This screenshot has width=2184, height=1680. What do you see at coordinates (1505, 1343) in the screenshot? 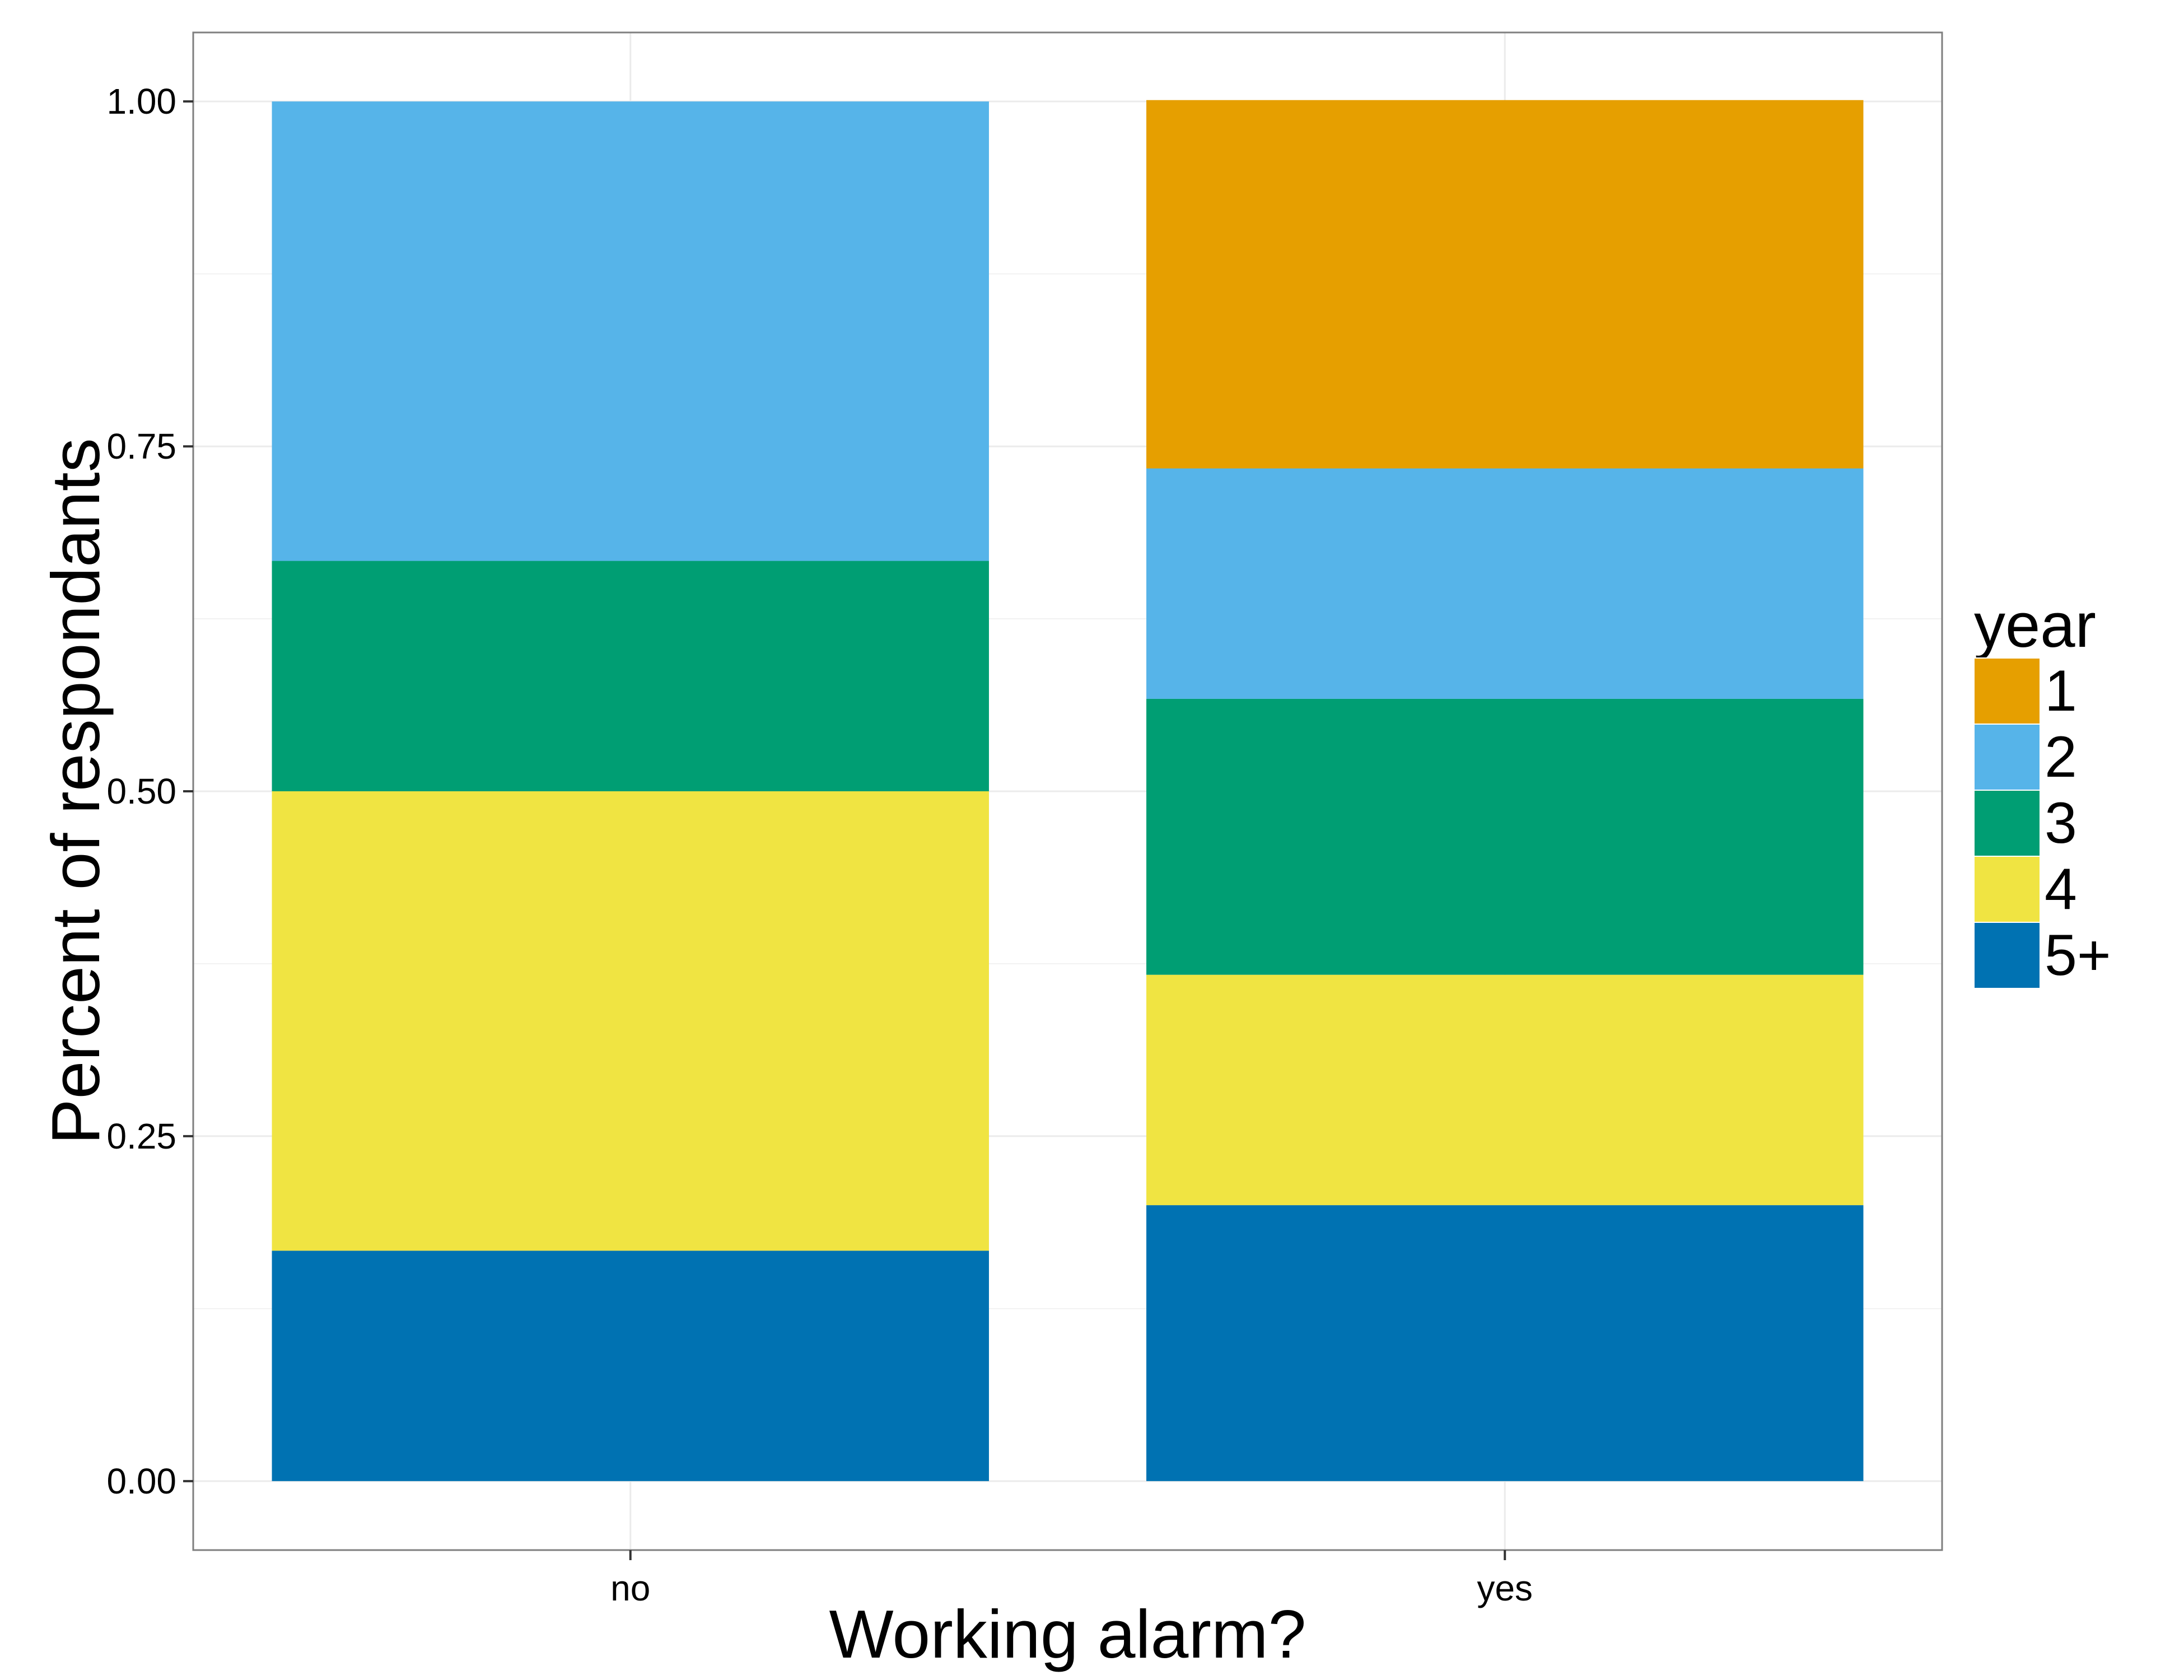
I see `bar-segment-yes-year-5+` at bounding box center [1505, 1343].